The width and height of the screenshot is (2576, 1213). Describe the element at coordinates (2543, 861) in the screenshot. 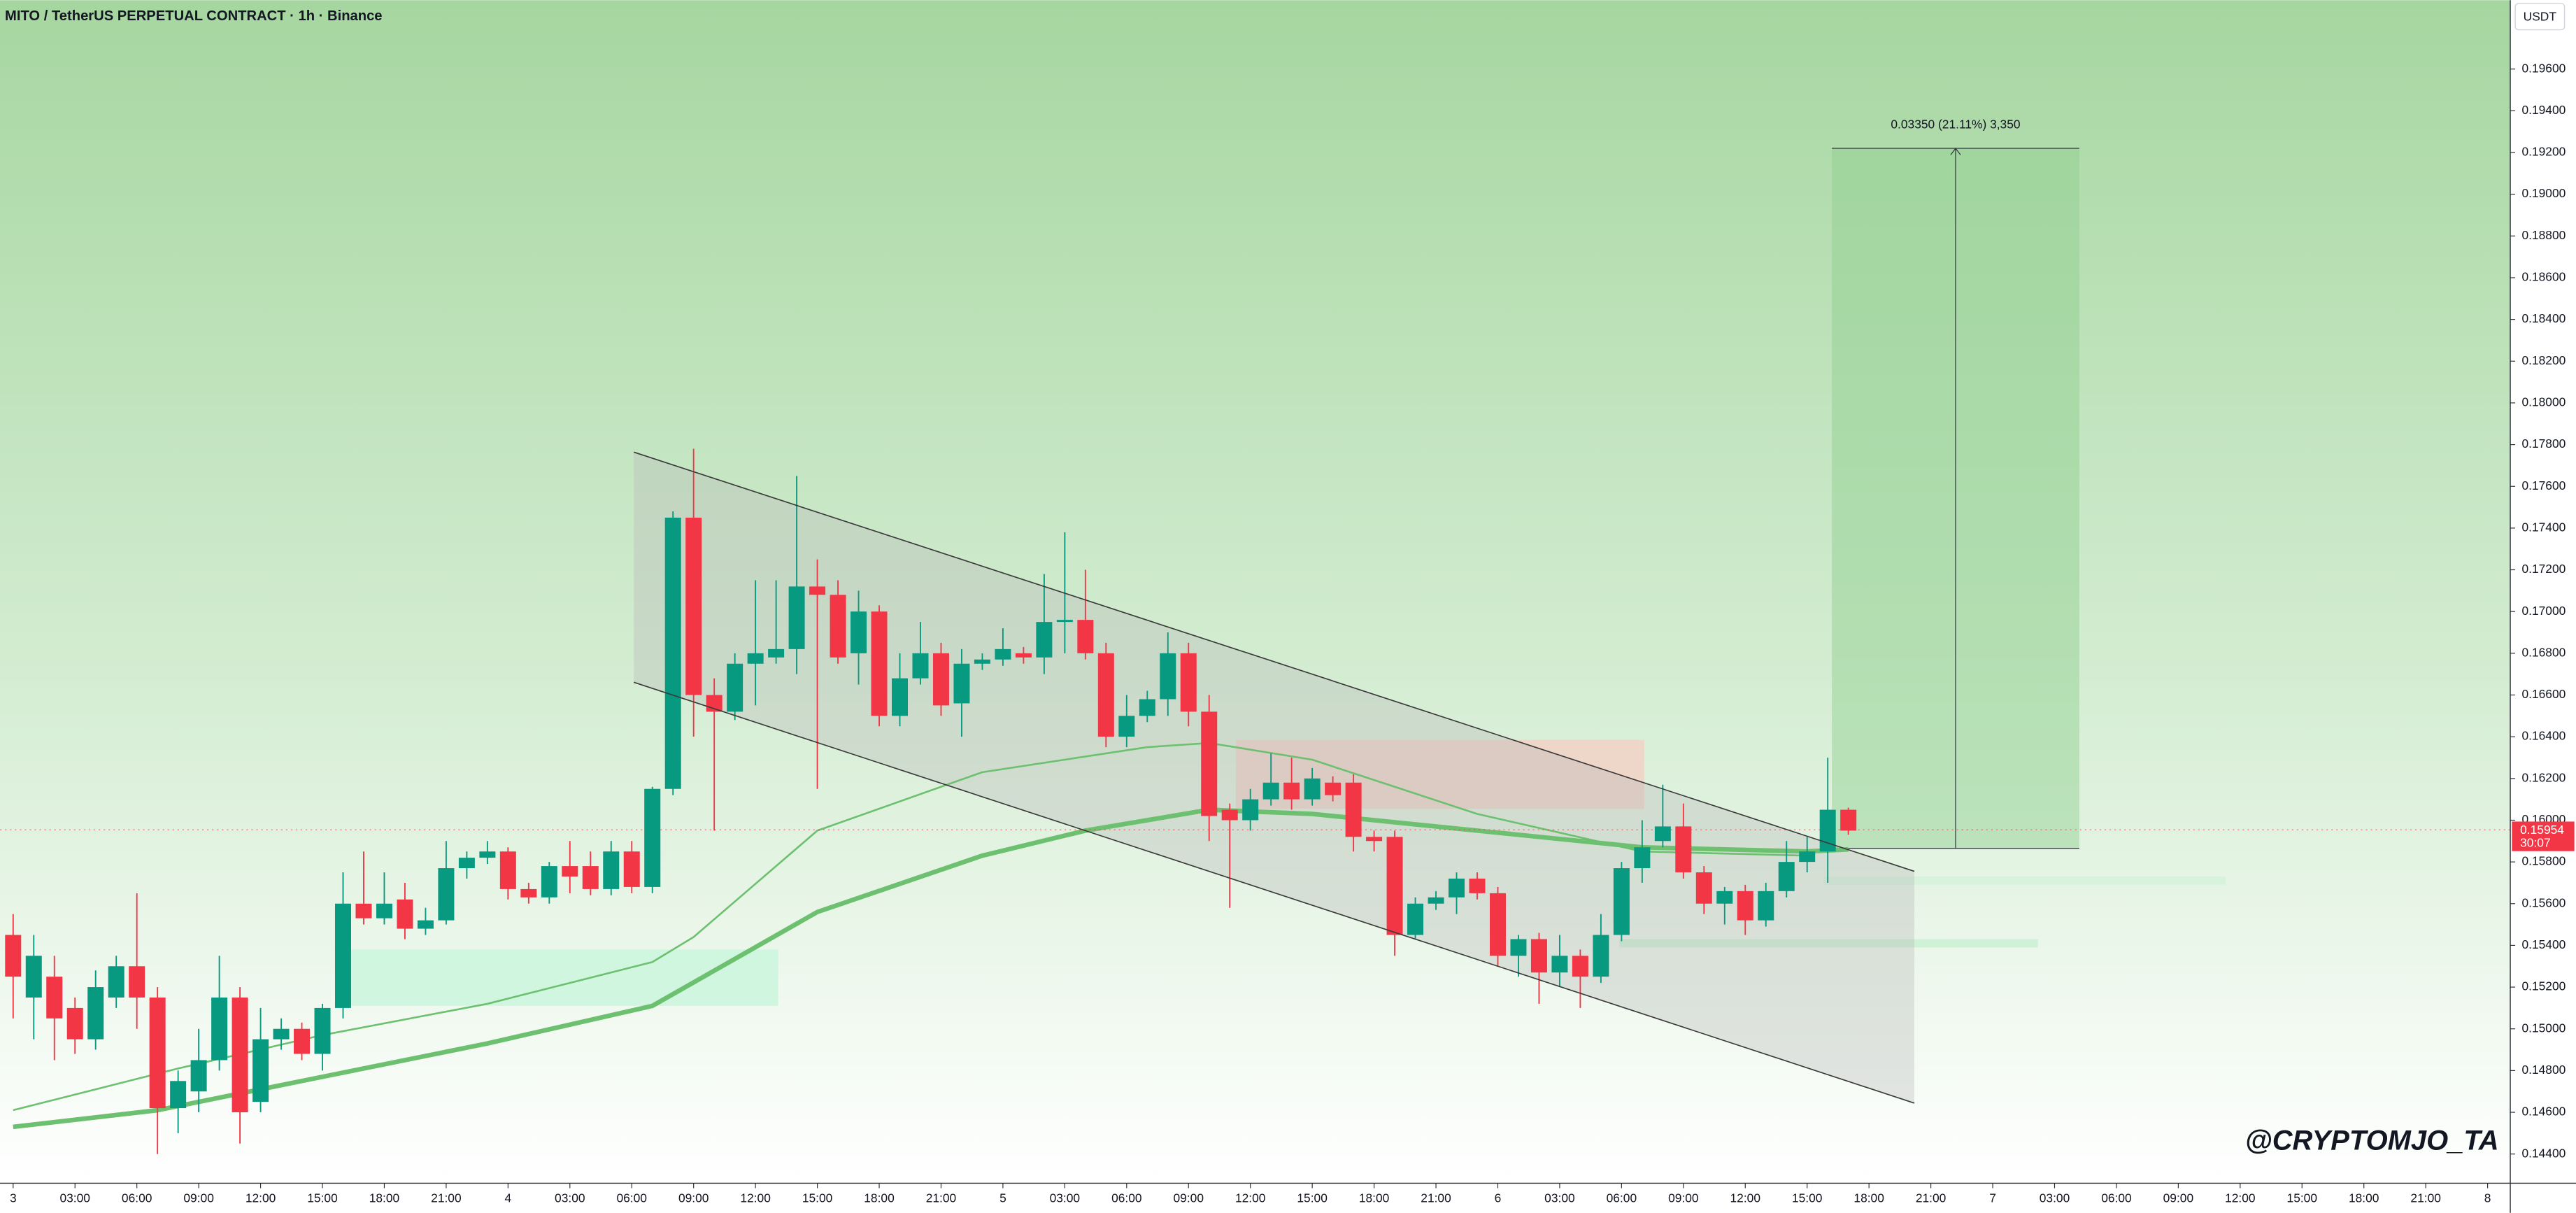

I see `y-tick-label: 0.15800` at that location.